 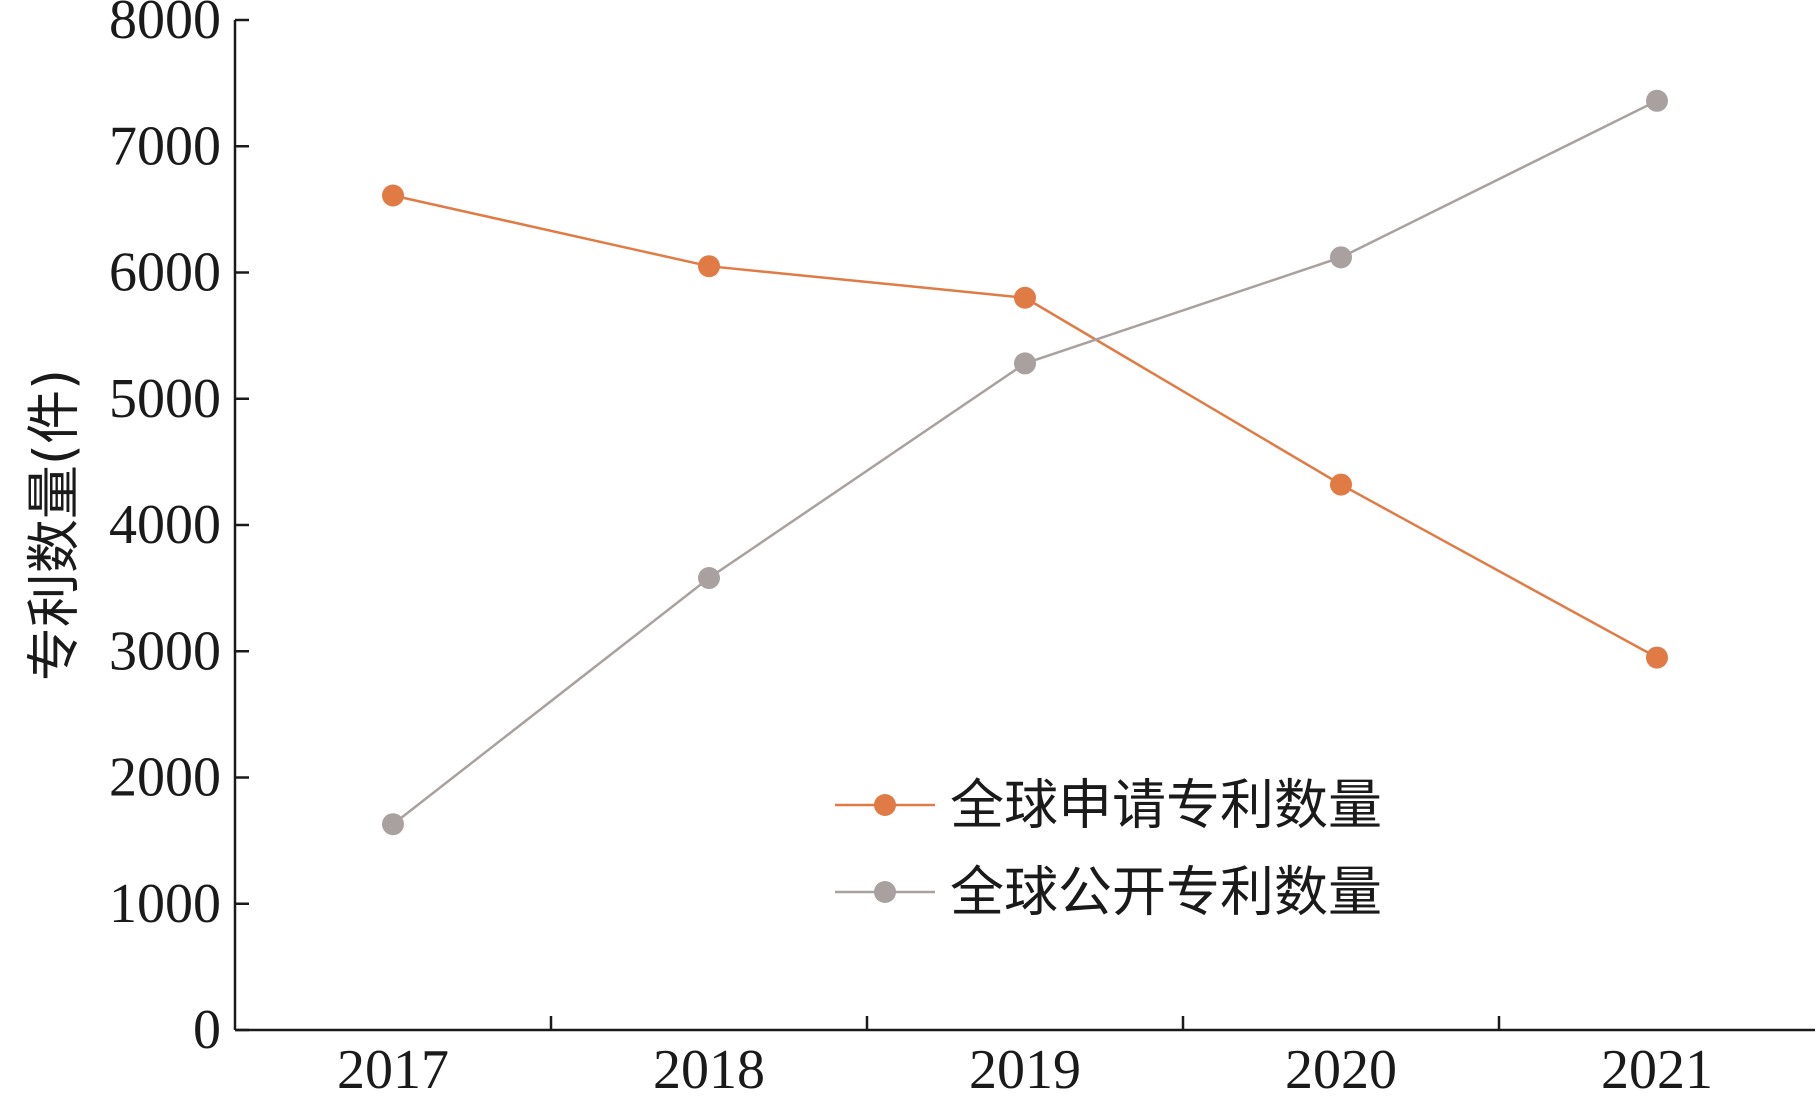 What do you see at coordinates (165, 146) in the screenshot?
I see `y-tick-label: 7000` at bounding box center [165, 146].